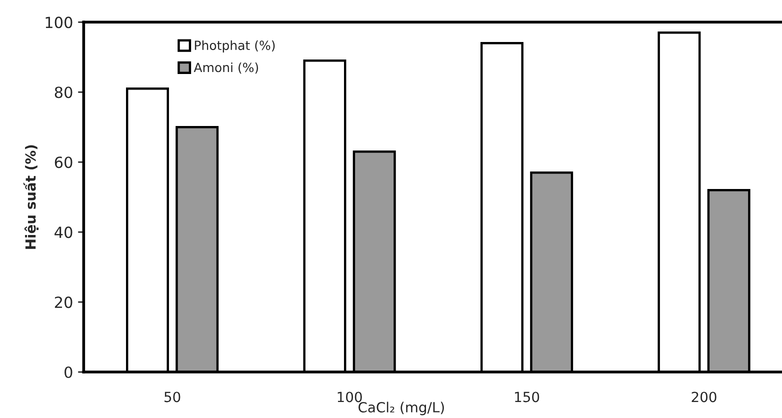 The image size is (782, 418). What do you see at coordinates (31, 197) in the screenshot?
I see `y-axis-title: Hiệu suất (%)` at bounding box center [31, 197].